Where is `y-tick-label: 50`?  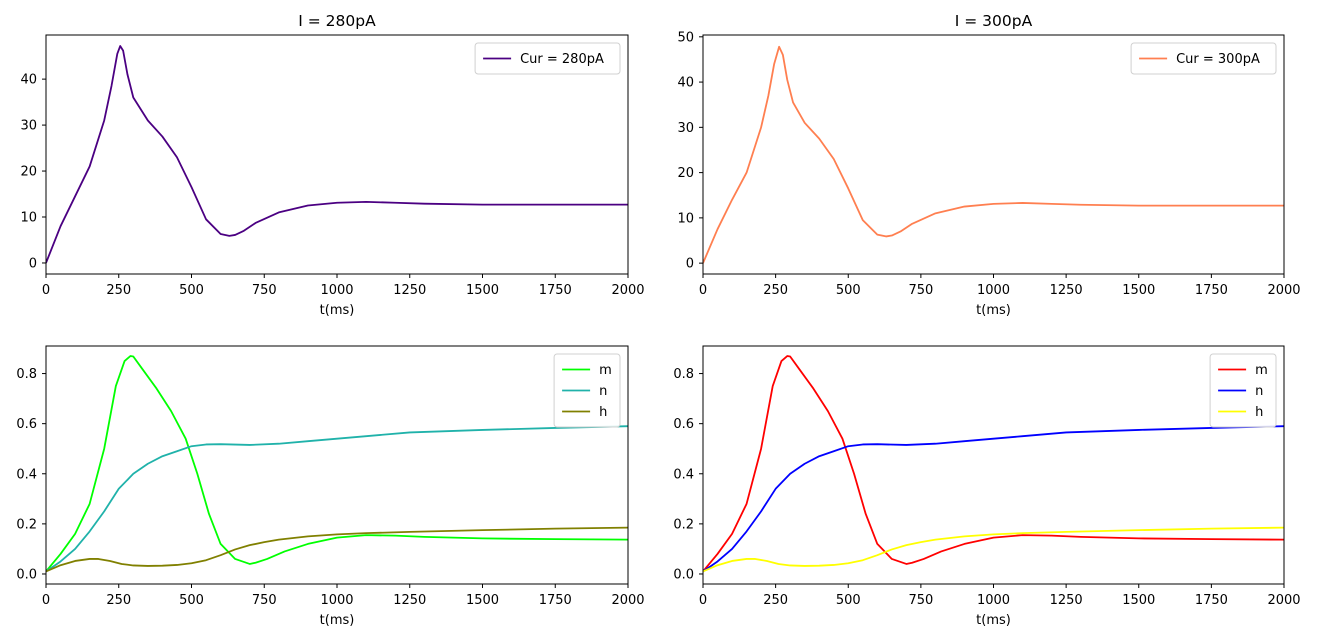
y-tick-label: 50 is located at coordinates (685, 37).